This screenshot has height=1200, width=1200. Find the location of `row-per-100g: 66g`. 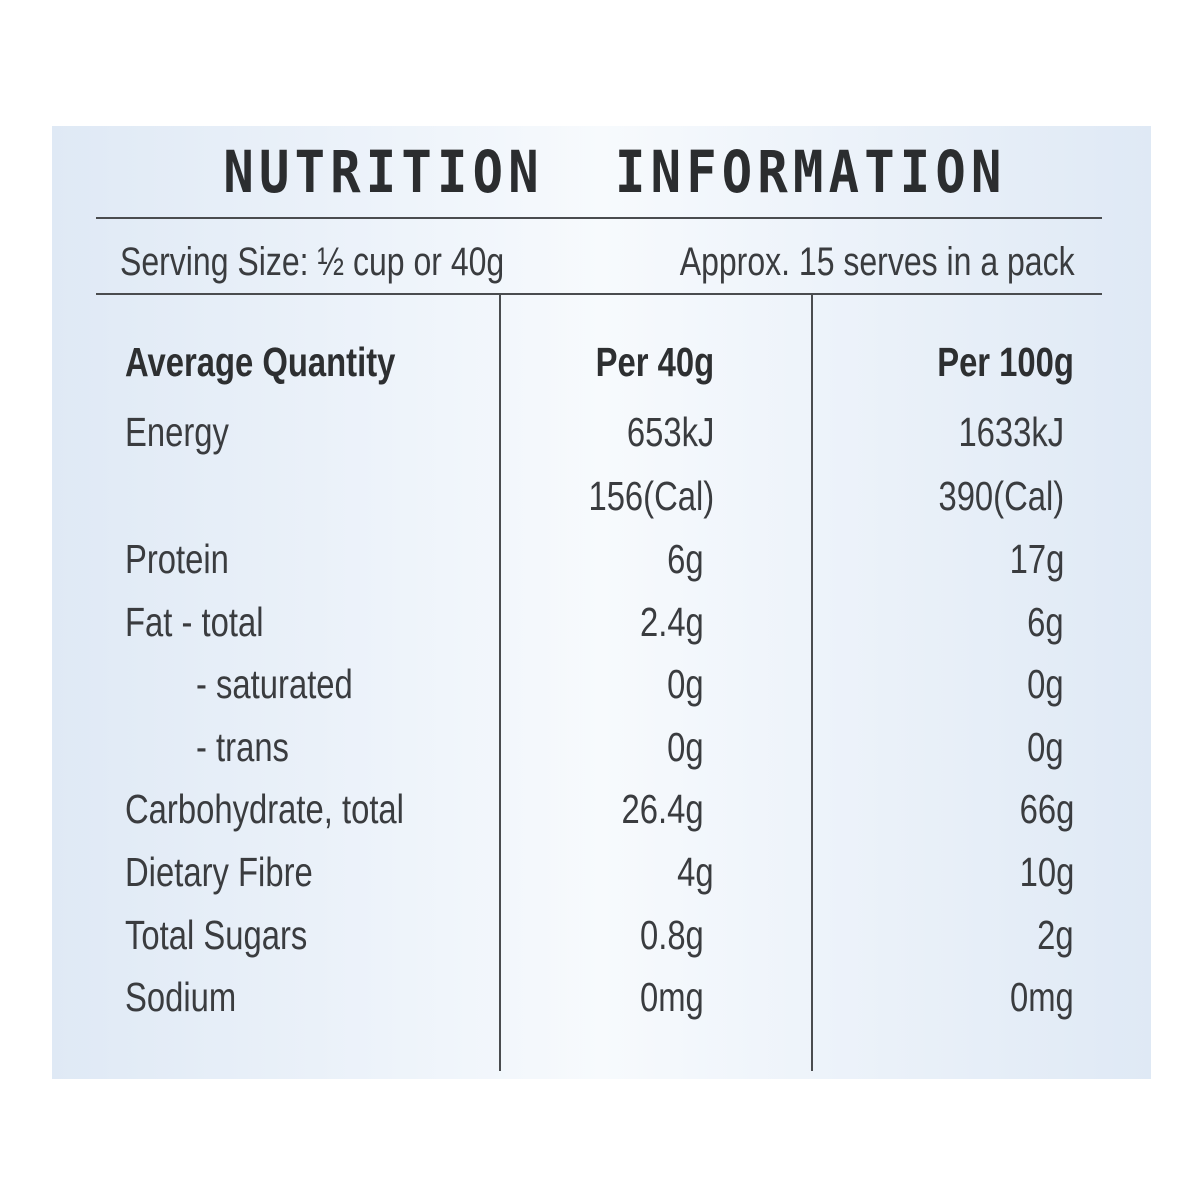

row-per-100g: 66g is located at coordinates (1046, 809).